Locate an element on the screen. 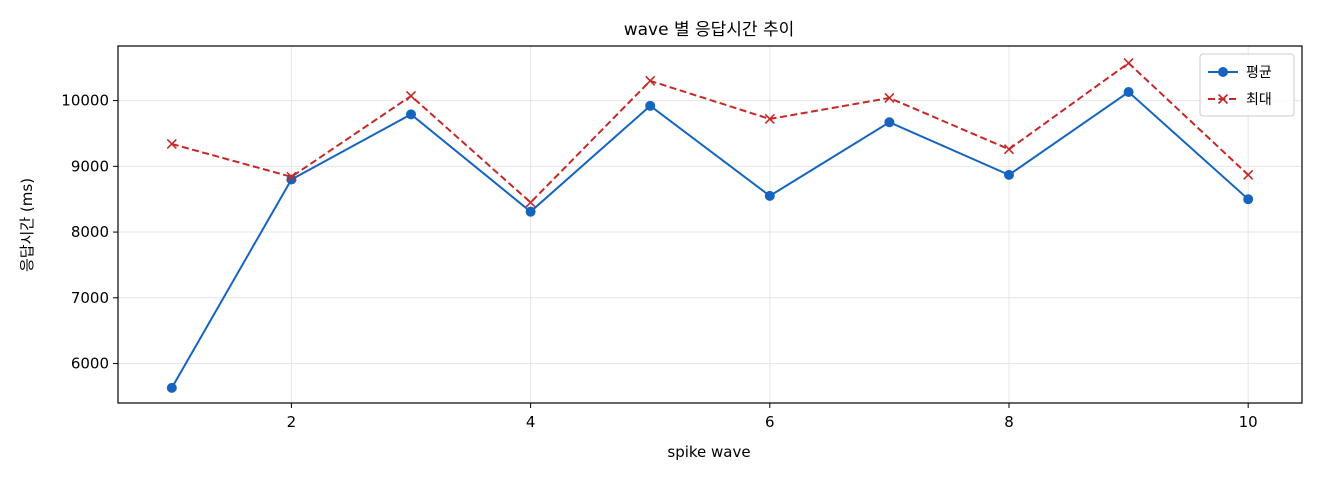  x-tick-label: 8 is located at coordinates (1009, 422).